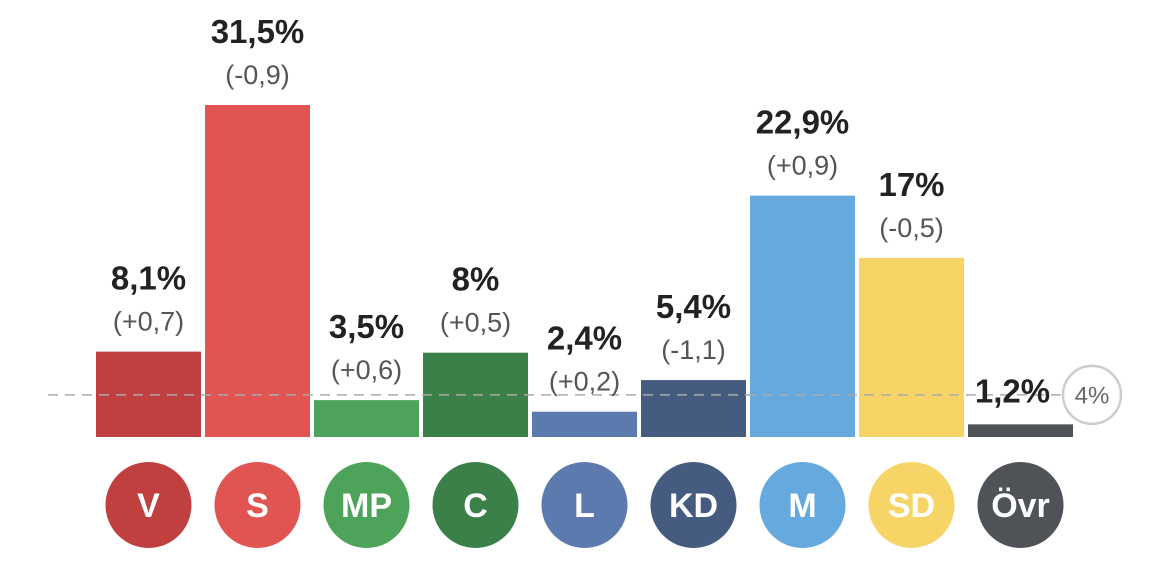 This screenshot has height=588, width=1170. Describe the element at coordinates (476, 279) in the screenshot. I see `value-label-c: 8%` at that location.